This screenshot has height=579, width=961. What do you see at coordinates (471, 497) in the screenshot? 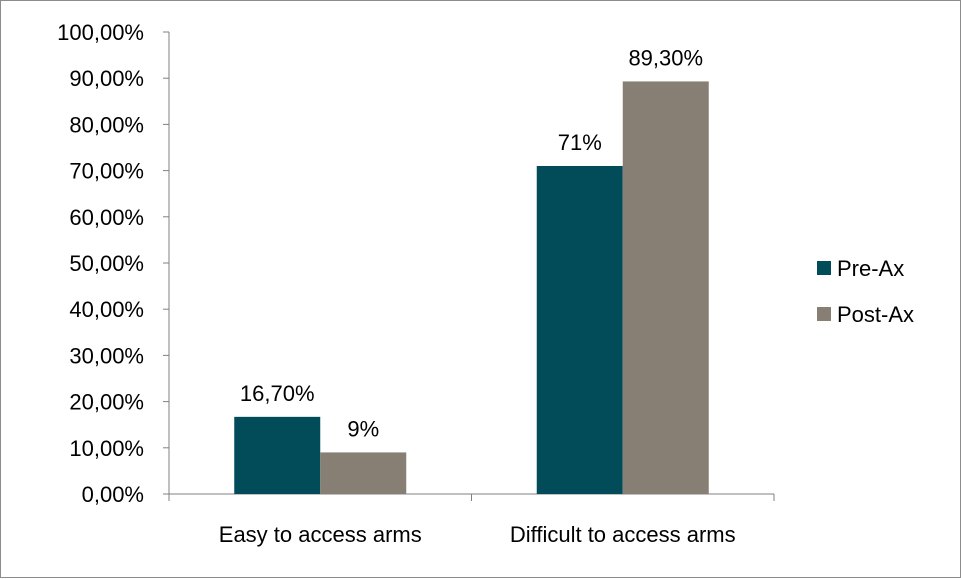
I see `x-axis-ticks` at bounding box center [471, 497].